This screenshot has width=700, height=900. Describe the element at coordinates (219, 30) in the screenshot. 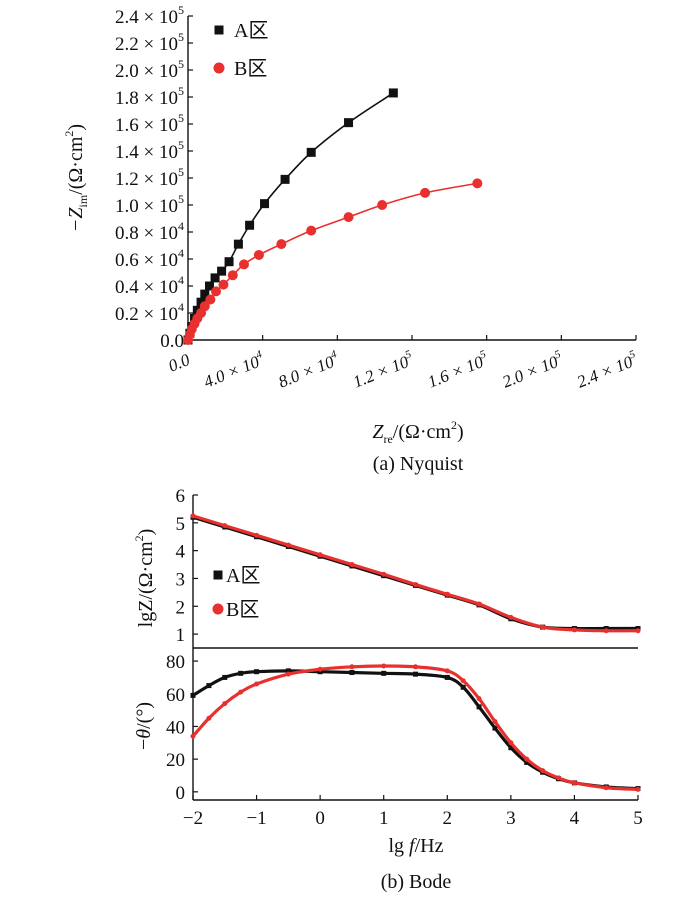

I see `nyquist-legend-marker` at that location.